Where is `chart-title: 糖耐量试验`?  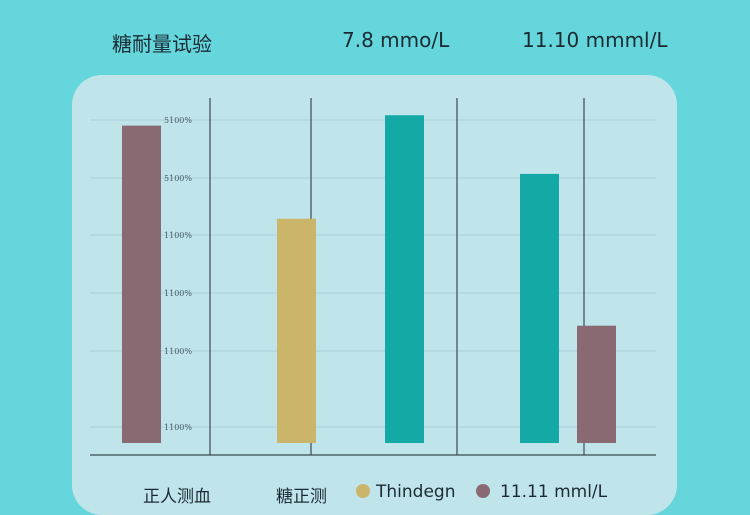 chart-title: 糖耐量试验 is located at coordinates (162, 44).